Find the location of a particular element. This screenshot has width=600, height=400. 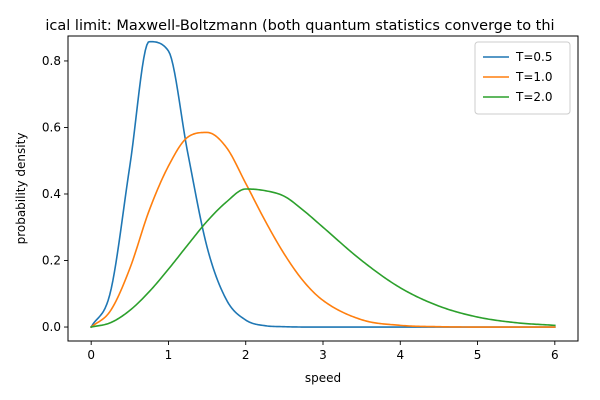

x-axis-label: speed is located at coordinates (323, 378).